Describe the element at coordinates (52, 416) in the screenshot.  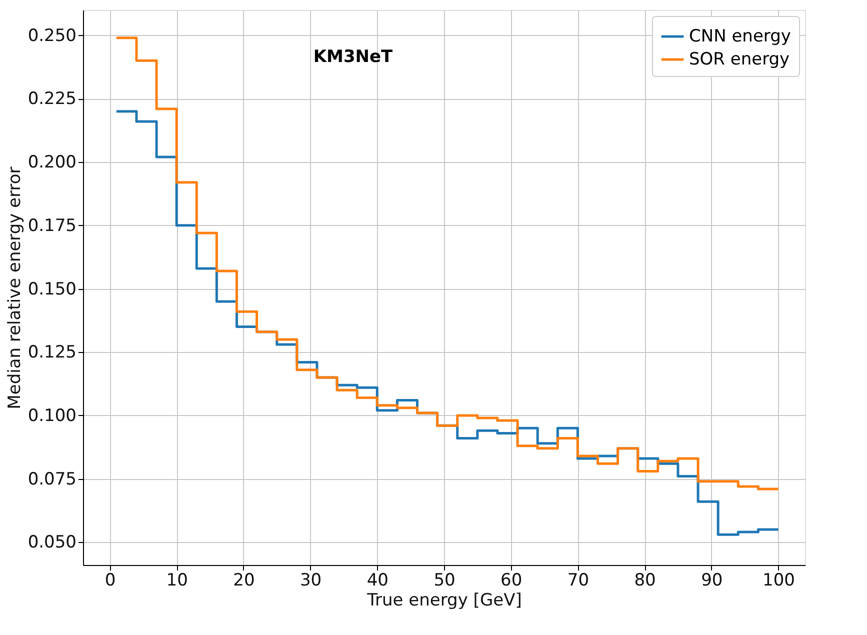
I see `y-tick-label: 0.100` at that location.